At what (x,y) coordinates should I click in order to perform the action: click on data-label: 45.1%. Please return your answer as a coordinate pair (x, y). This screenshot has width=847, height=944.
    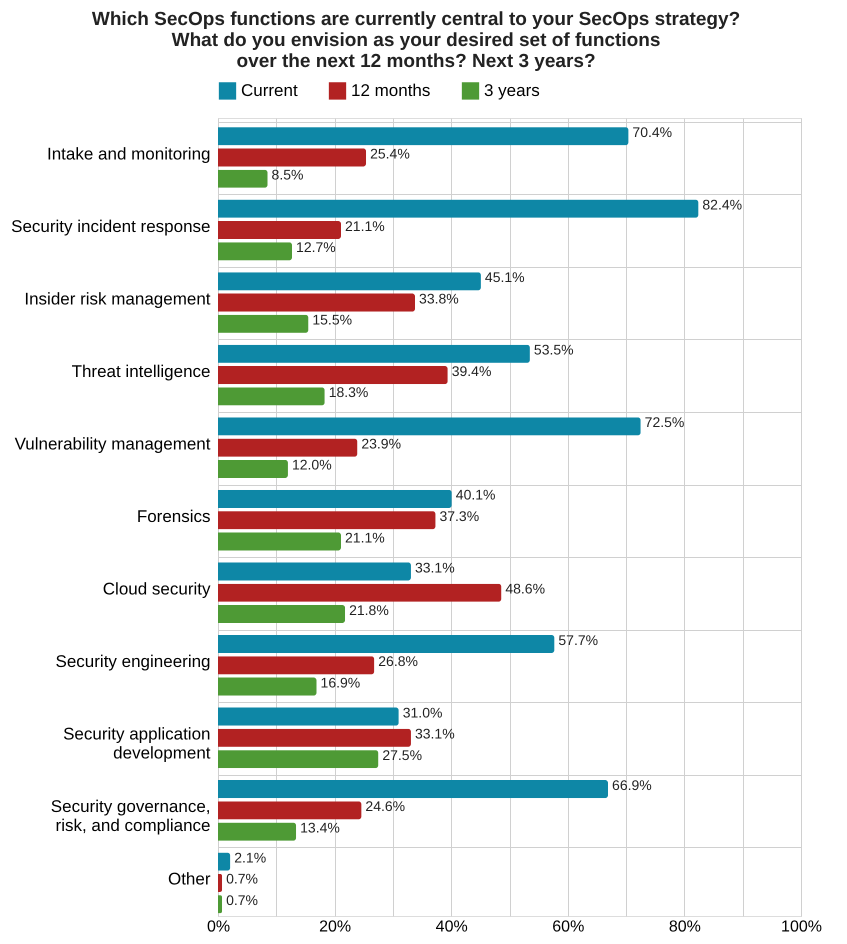
    Looking at the image, I should click on (504, 277).